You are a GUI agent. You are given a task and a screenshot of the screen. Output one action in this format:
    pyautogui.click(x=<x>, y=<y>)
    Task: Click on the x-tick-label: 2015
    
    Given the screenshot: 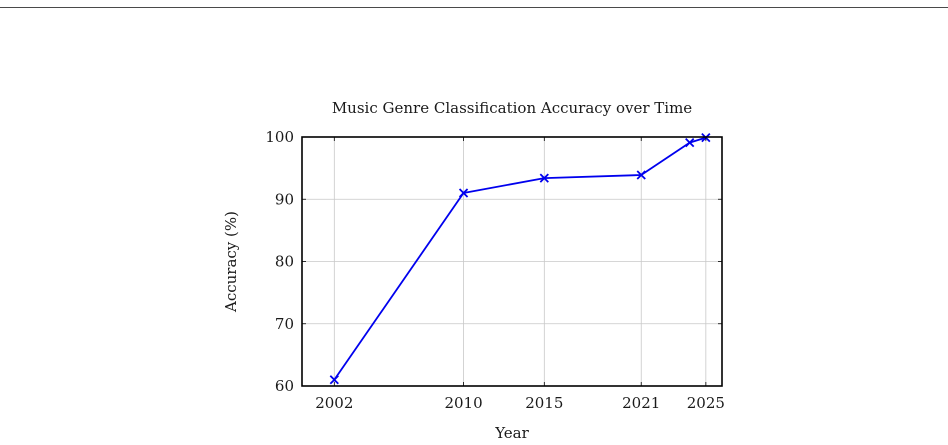 What is the action you would take?
    pyautogui.click(x=544, y=403)
    